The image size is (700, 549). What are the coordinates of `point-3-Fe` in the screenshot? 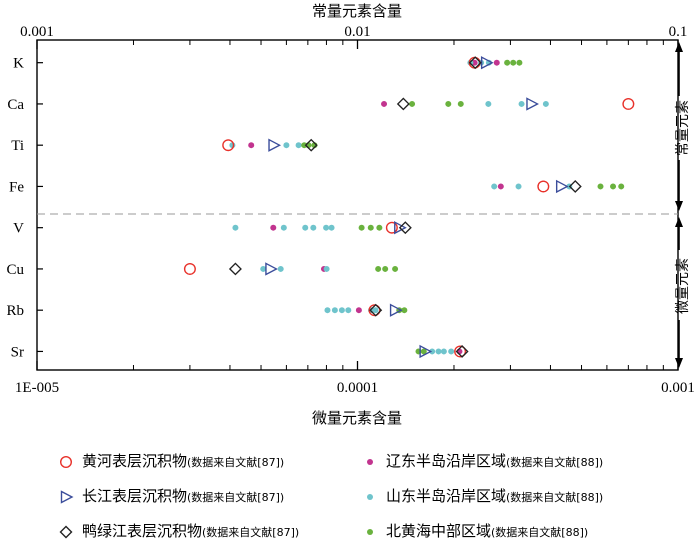 It's located at (500, 186).